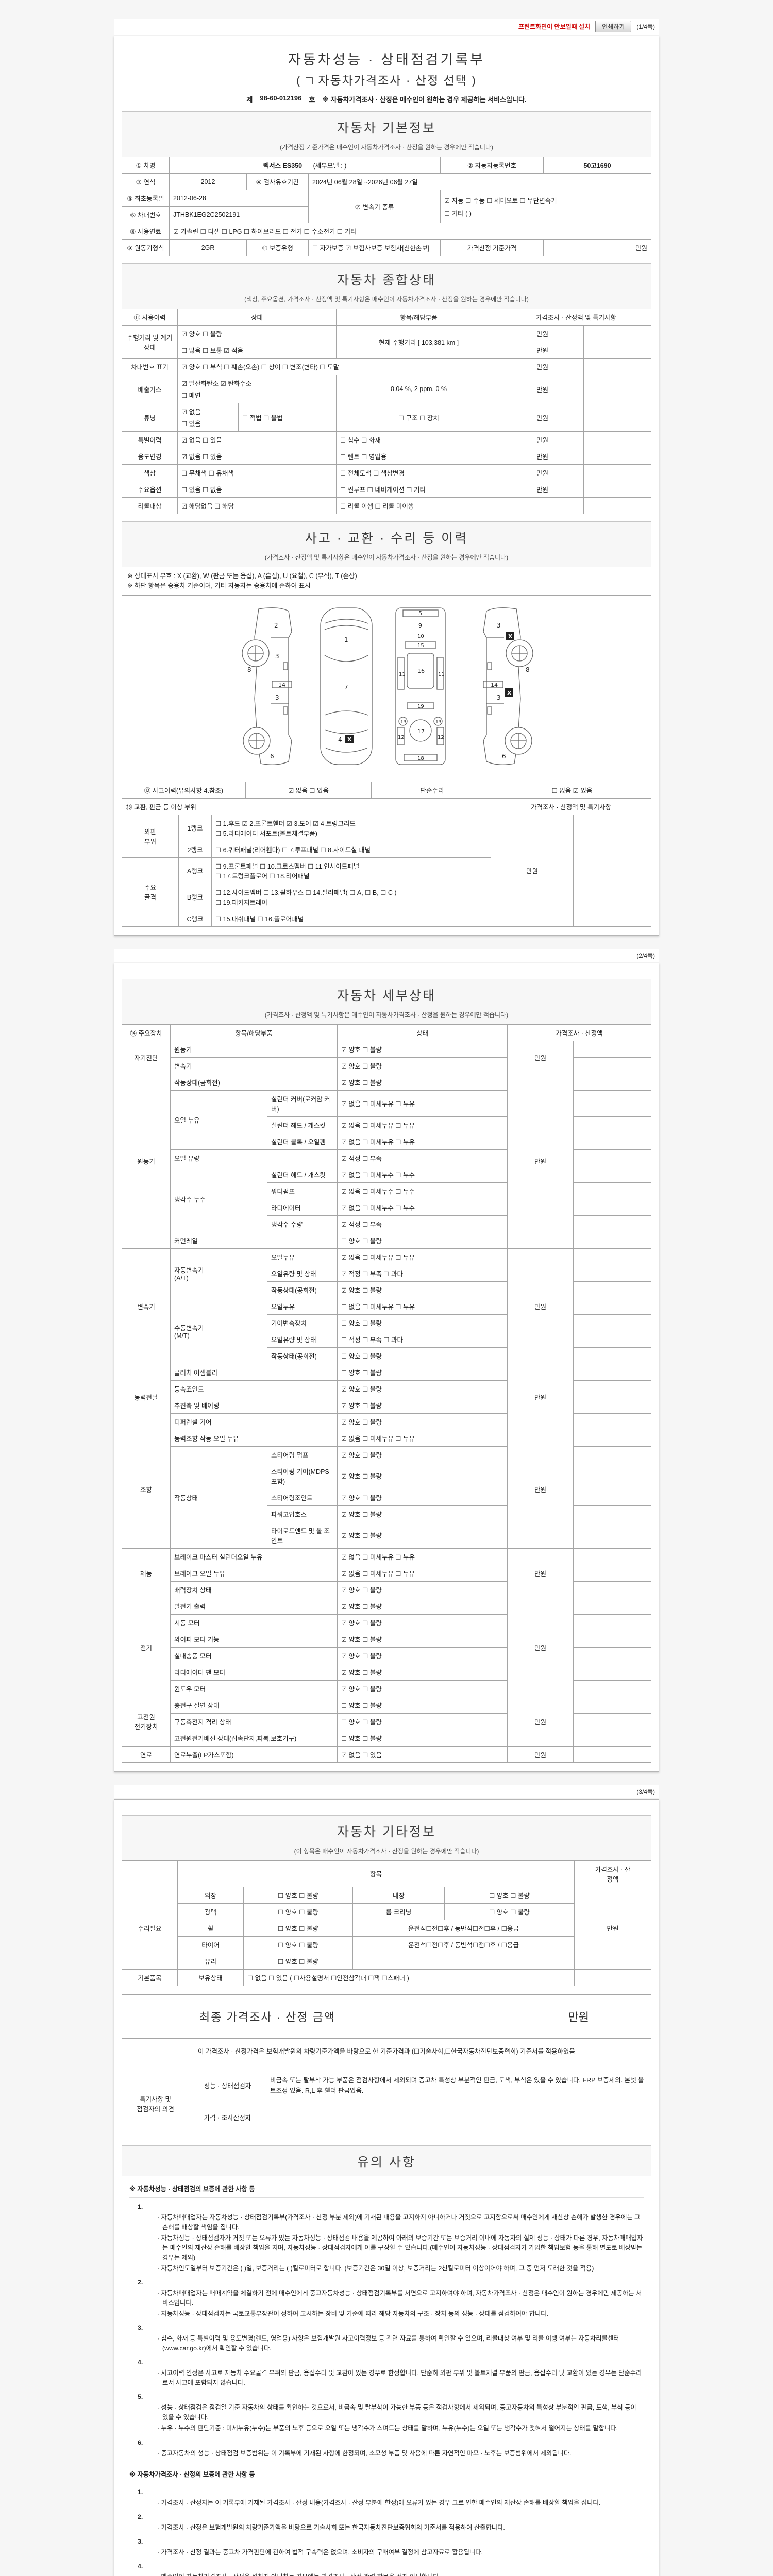 The image size is (773, 2576). Describe the element at coordinates (218, 1330) in the screenshot. I see `sub-label: 수동변속기 (M/T)` at that location.